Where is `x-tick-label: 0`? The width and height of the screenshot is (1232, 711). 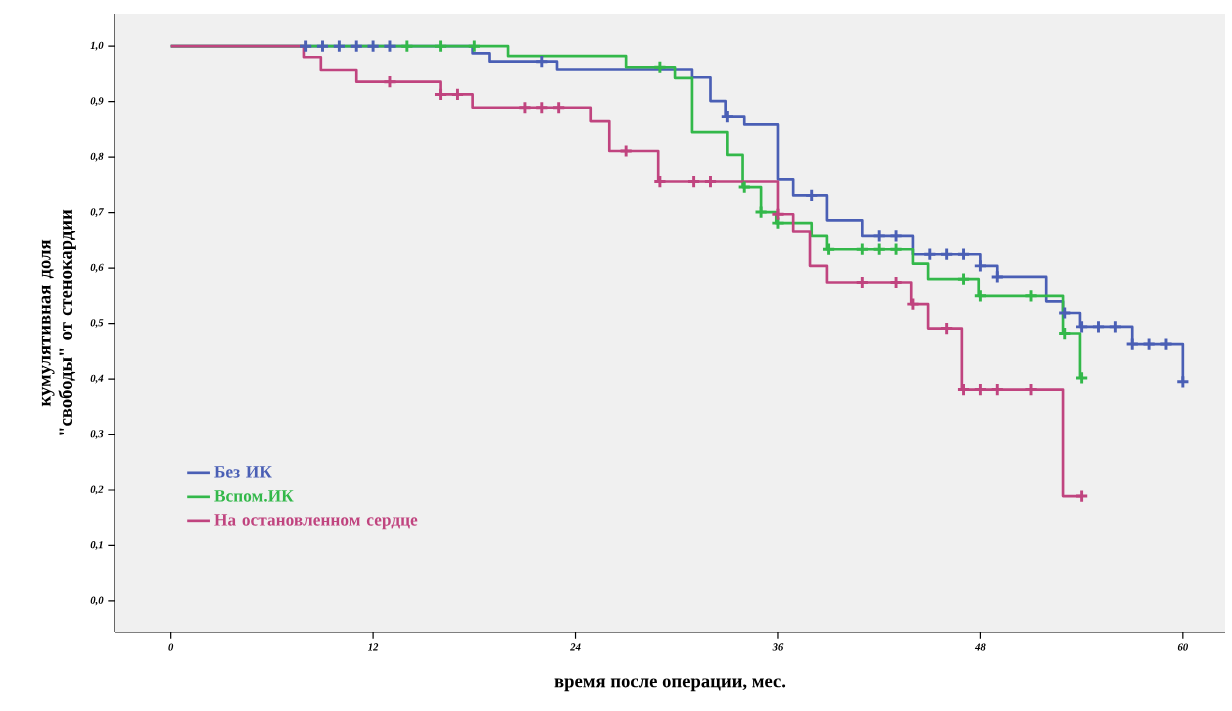
x-tick-label: 0 is located at coordinates (171, 647).